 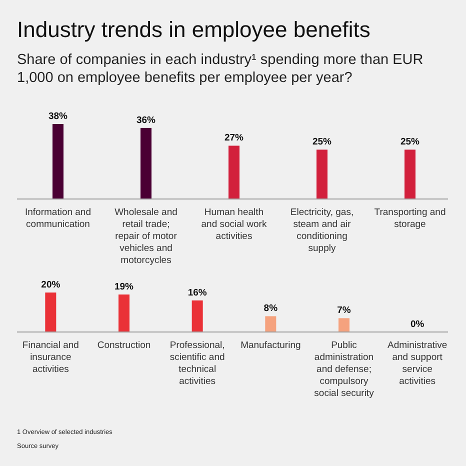 I want to click on x-tick-label: Human health and social work activities, so click(x=234, y=224).